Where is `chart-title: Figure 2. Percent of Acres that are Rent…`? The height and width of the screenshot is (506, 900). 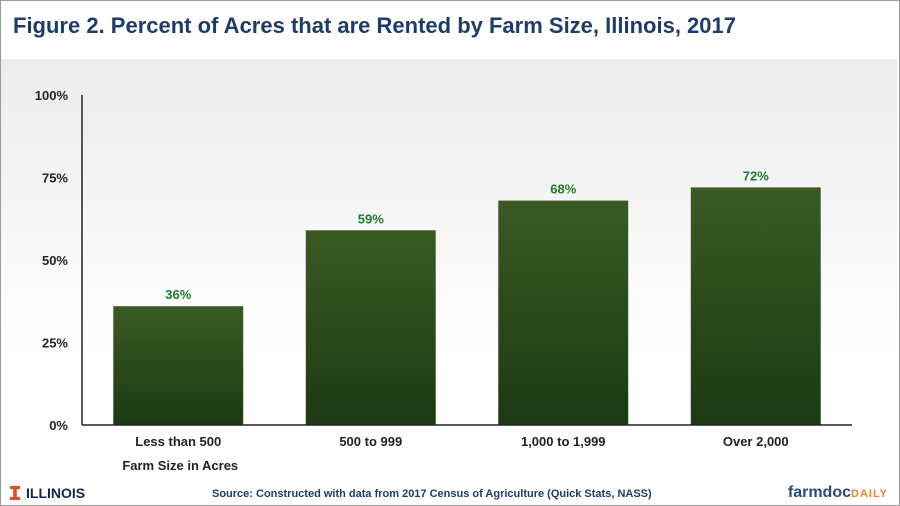
chart-title: Figure 2. Percent of Acres that are Rent… is located at coordinates (374, 25).